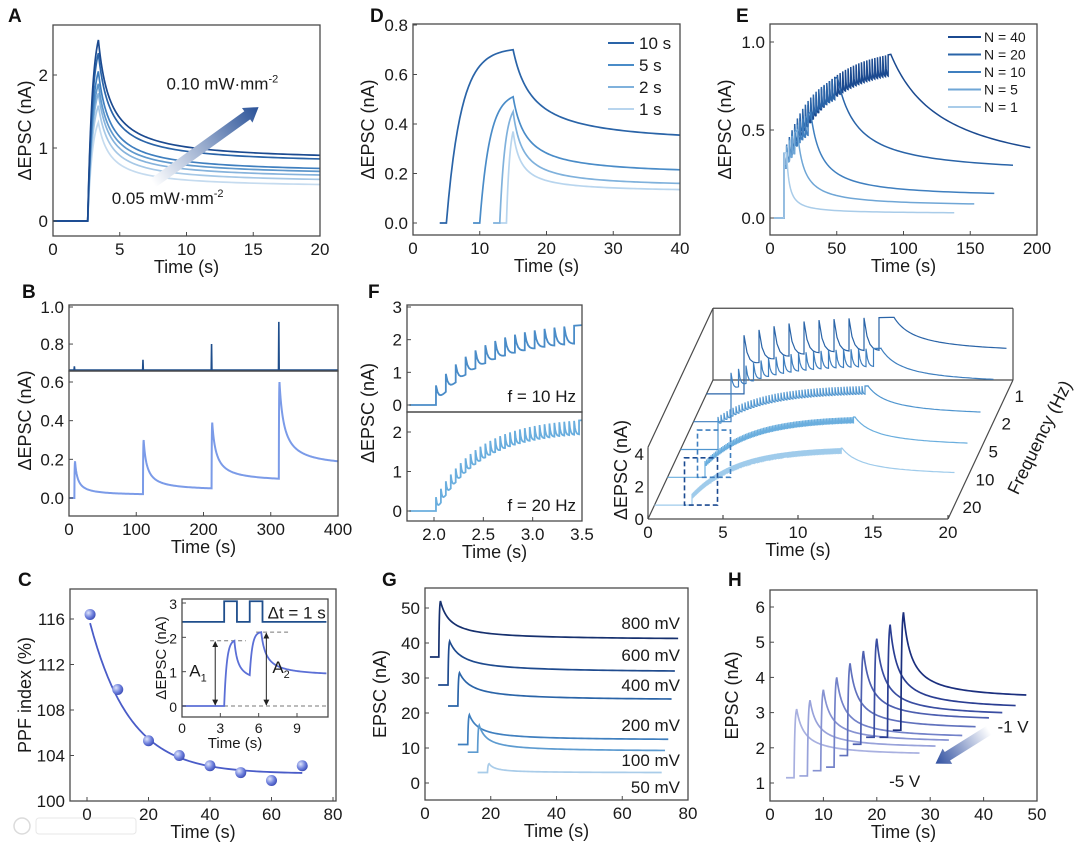  What do you see at coordinates (541, 396) in the screenshot?
I see `frequency-label: f = 10 Hz` at bounding box center [541, 396].